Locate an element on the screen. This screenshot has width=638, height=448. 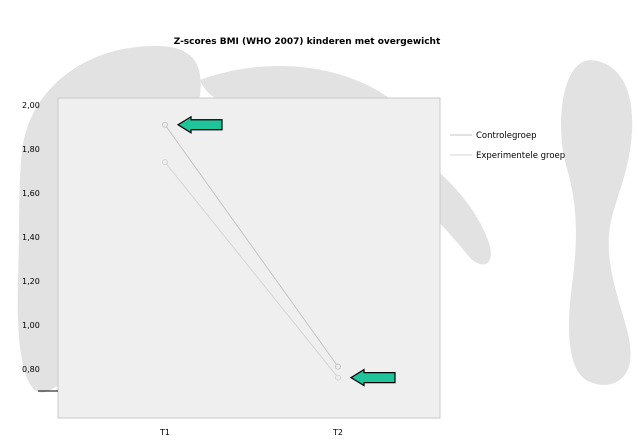
y-tick-label: 1,00 is located at coordinates (31, 325).